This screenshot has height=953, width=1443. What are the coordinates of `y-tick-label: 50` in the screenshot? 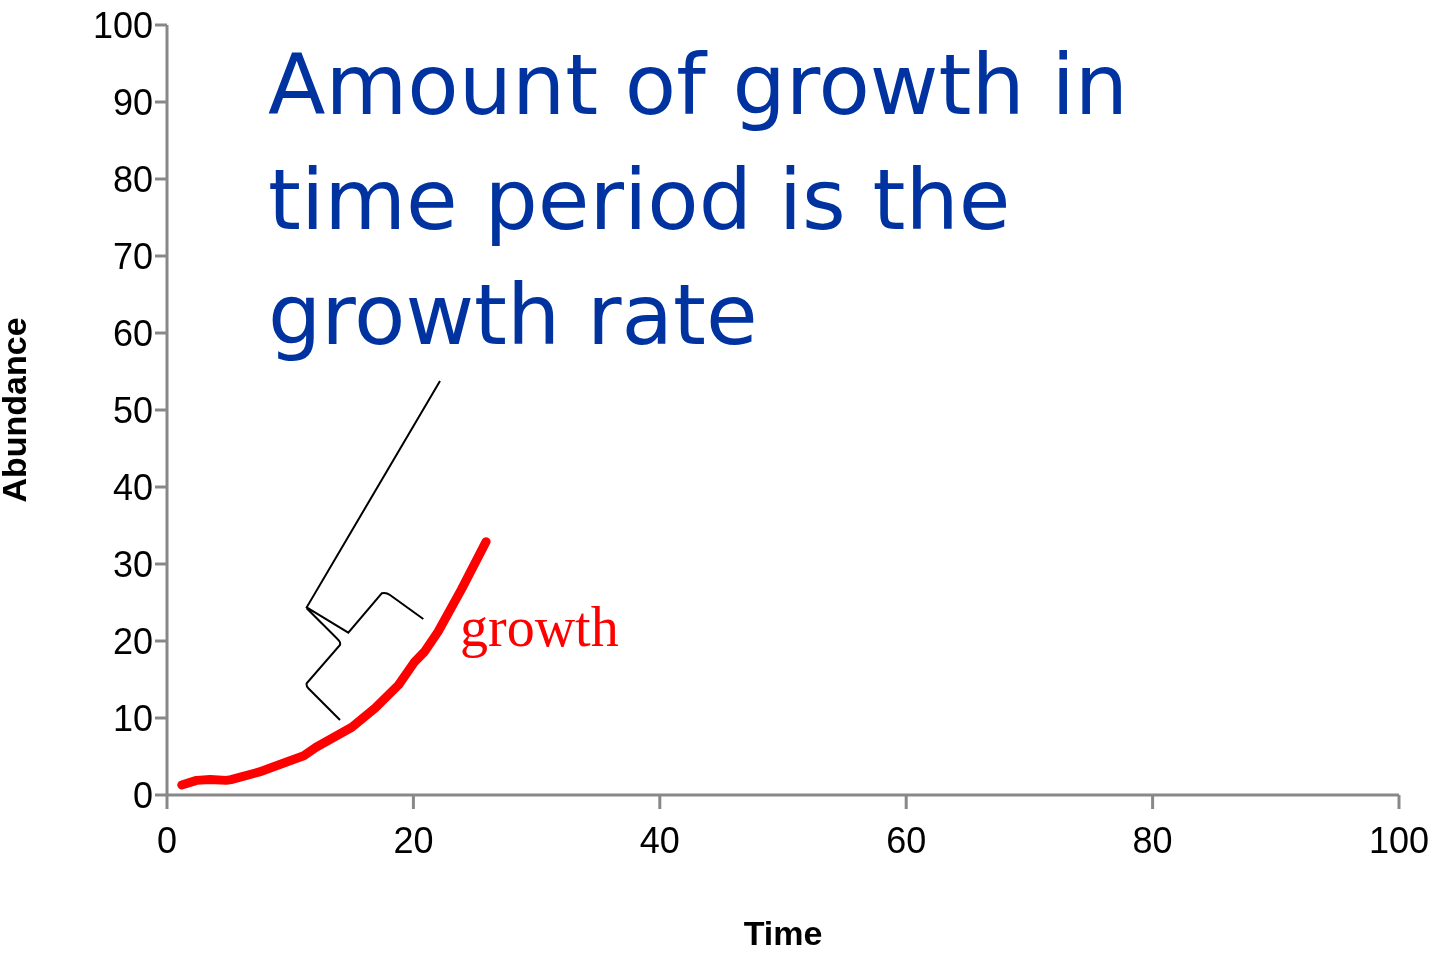 It's located at (132, 410).